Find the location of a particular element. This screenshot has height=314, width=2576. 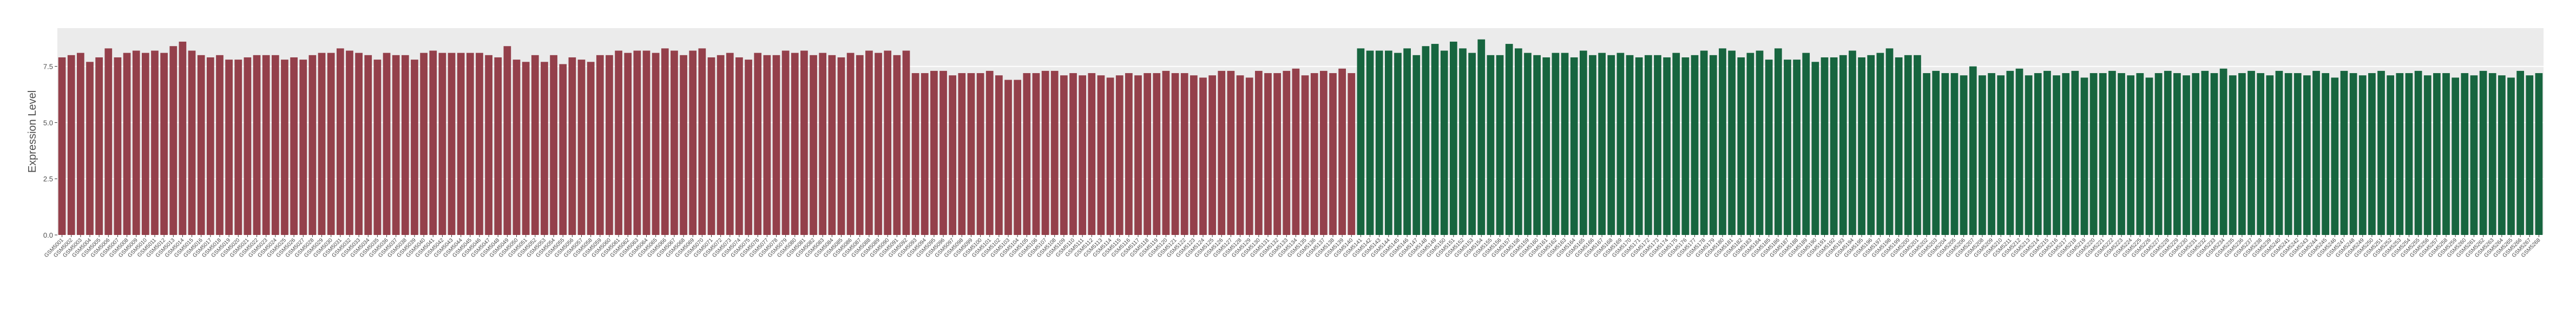

y-tick-label: 7.5 is located at coordinates (48, 67).